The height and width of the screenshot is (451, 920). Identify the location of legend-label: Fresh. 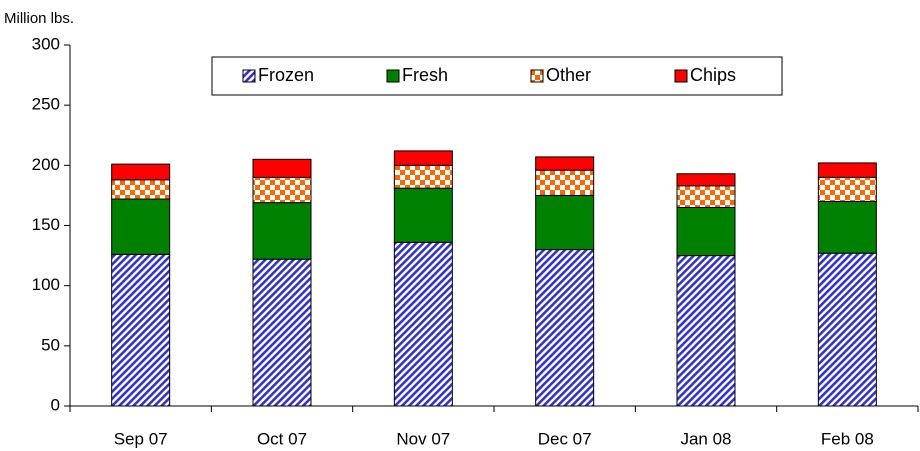
(425, 75).